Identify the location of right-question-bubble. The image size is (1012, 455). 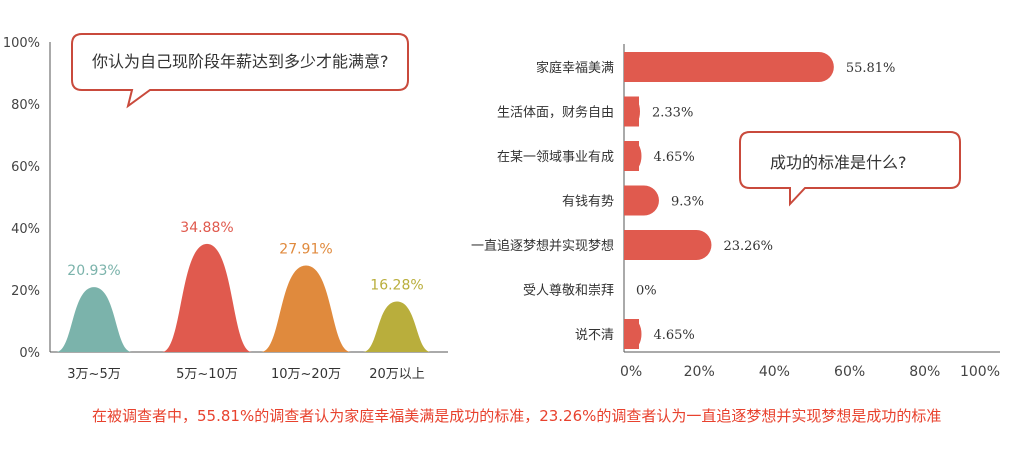
(850, 169).